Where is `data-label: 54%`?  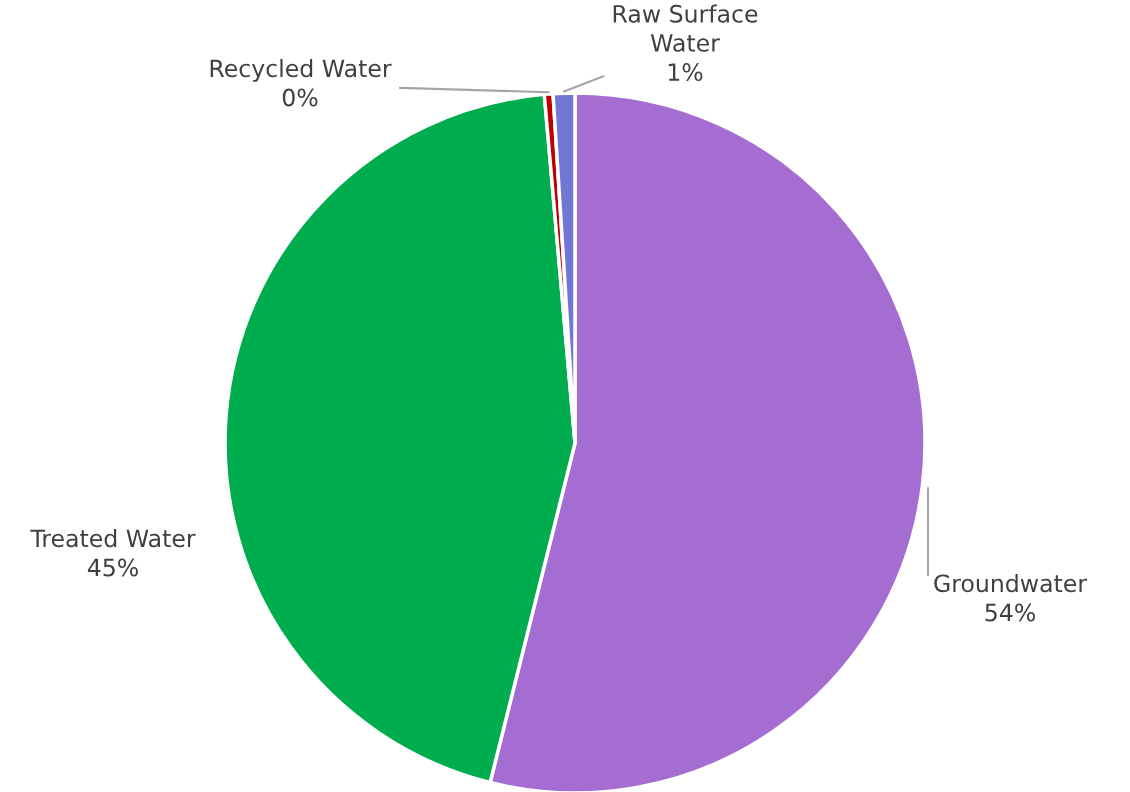 data-label: 54% is located at coordinates (1010, 612).